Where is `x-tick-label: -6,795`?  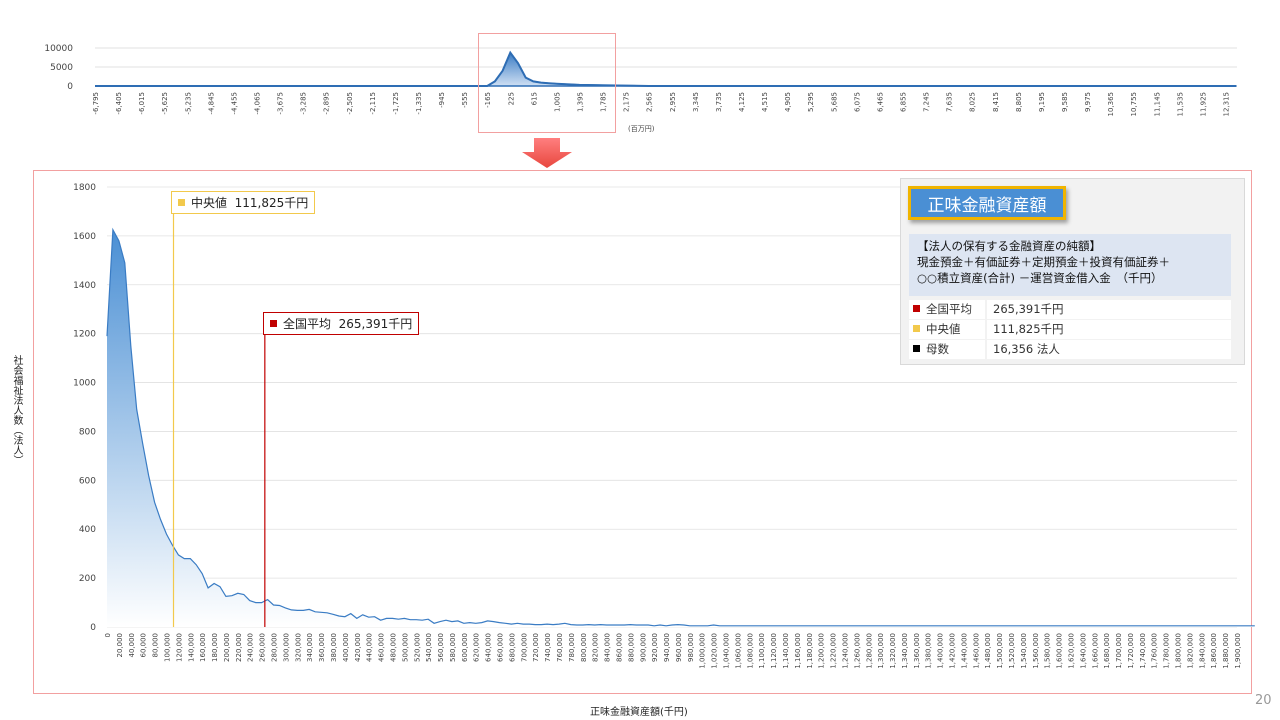
x-tick-label: -6,795 is located at coordinates (96, 103).